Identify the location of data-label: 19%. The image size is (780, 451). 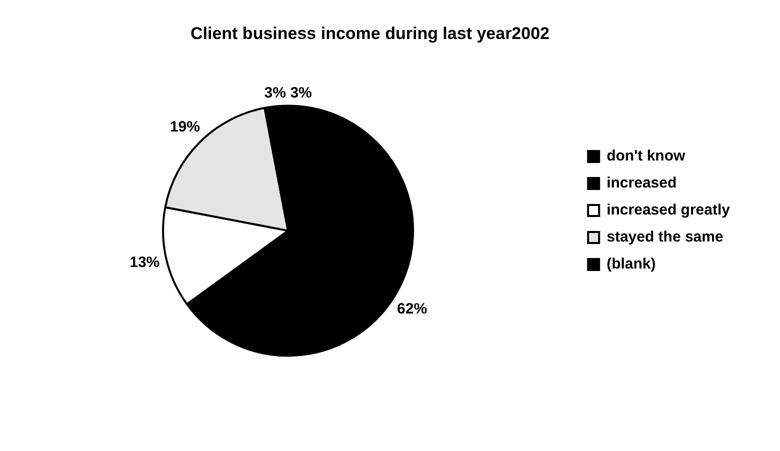
(185, 127).